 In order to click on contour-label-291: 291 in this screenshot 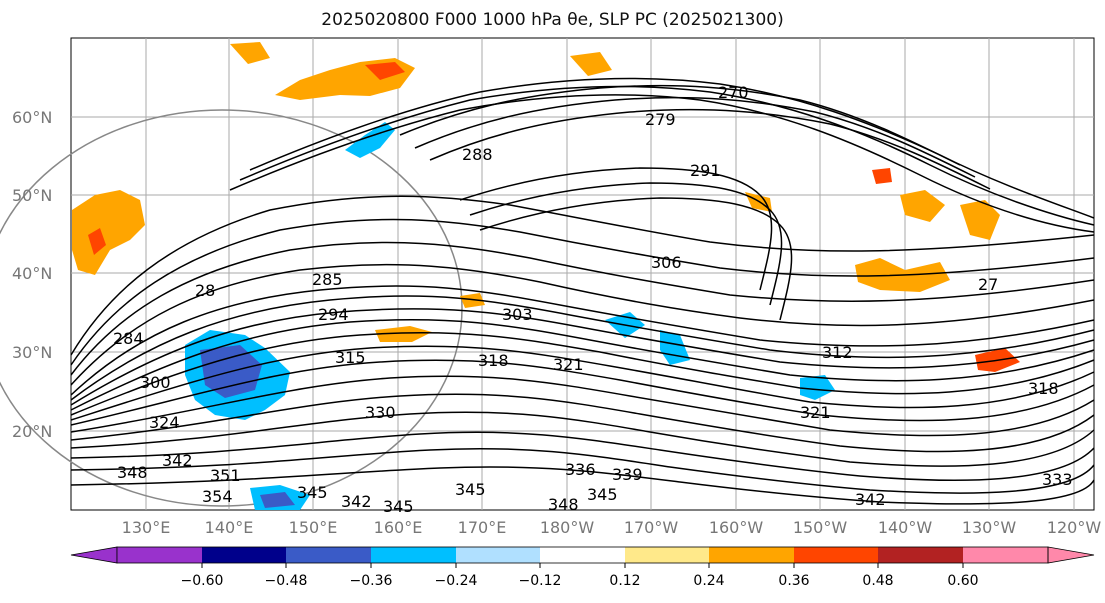, I will do `click(705, 170)`.